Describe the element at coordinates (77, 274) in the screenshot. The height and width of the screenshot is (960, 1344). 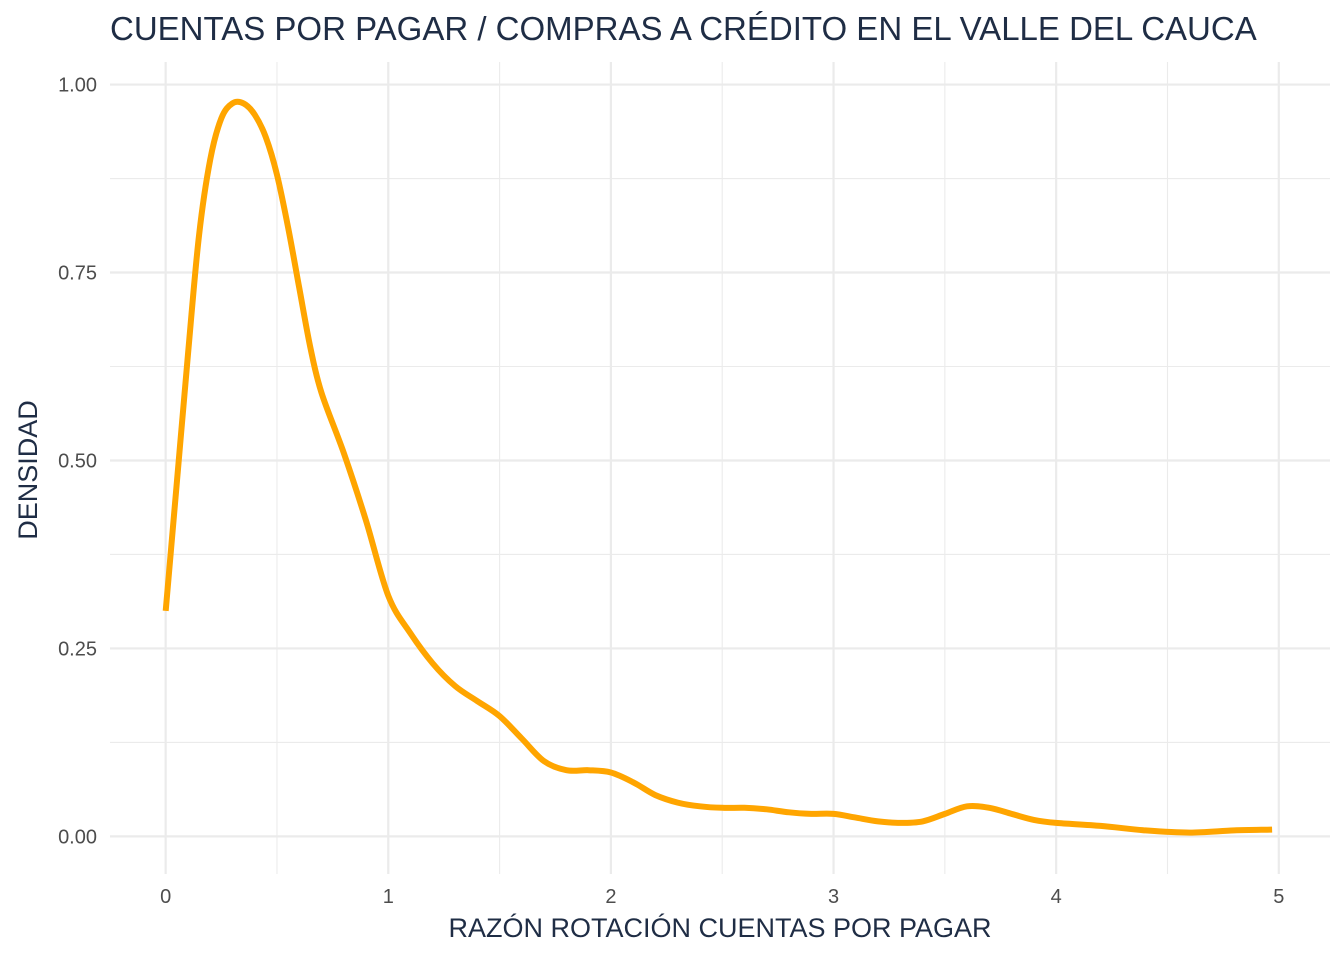
I see `y-tick-label: 0.75` at that location.